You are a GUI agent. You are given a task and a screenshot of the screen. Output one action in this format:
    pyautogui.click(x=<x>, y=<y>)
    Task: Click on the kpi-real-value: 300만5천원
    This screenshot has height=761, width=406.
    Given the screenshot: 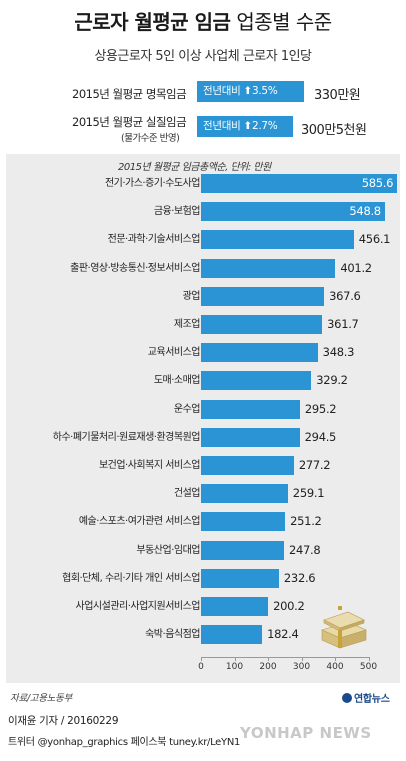 What is the action you would take?
    pyautogui.click(x=334, y=130)
    